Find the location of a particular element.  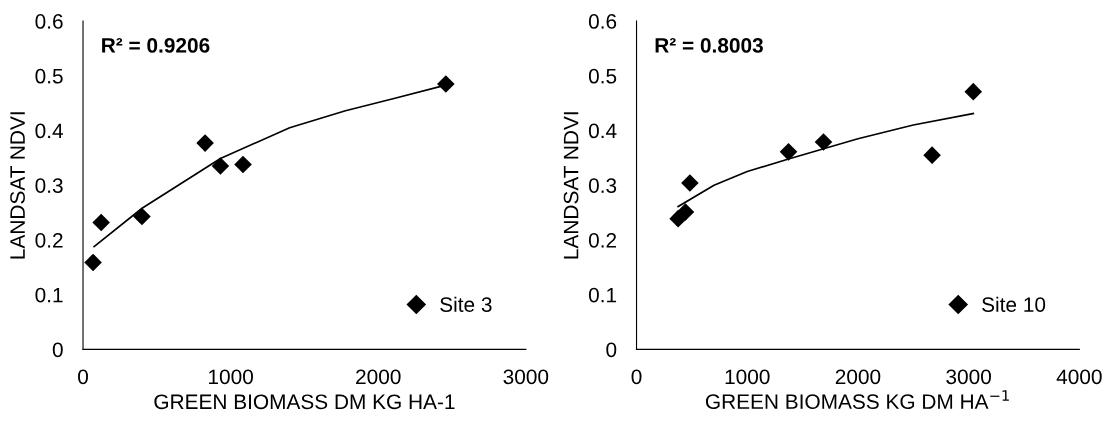

annotation: R² = 0.8003 is located at coordinates (709, 45).